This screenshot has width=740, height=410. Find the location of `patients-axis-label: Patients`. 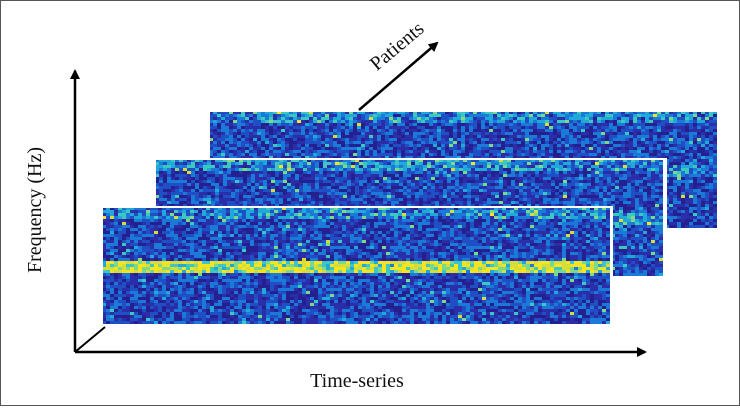

patients-axis-label: Patients is located at coordinates (397, 46).